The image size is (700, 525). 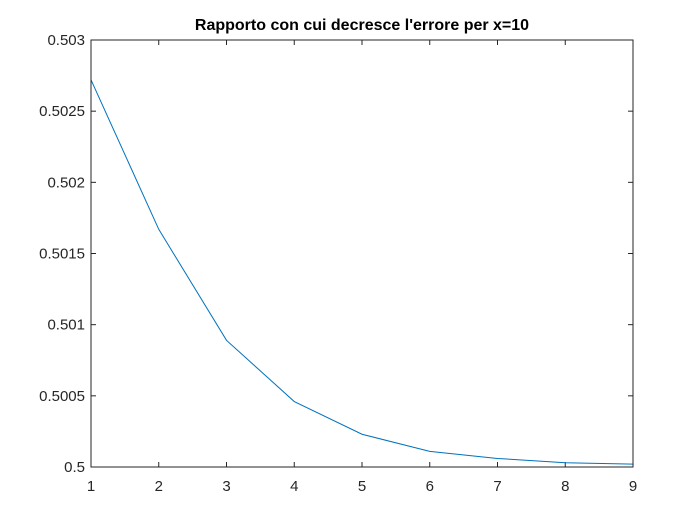 What do you see at coordinates (159, 486) in the screenshot?
I see `x-tick-label: 2` at bounding box center [159, 486].